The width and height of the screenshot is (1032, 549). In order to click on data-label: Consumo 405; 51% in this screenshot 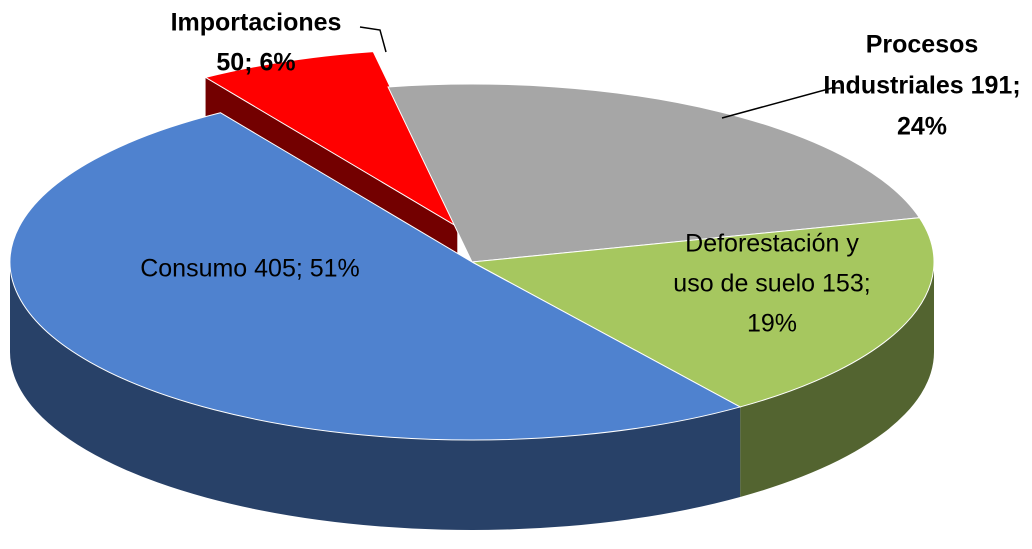, I will do `click(250, 269)`.